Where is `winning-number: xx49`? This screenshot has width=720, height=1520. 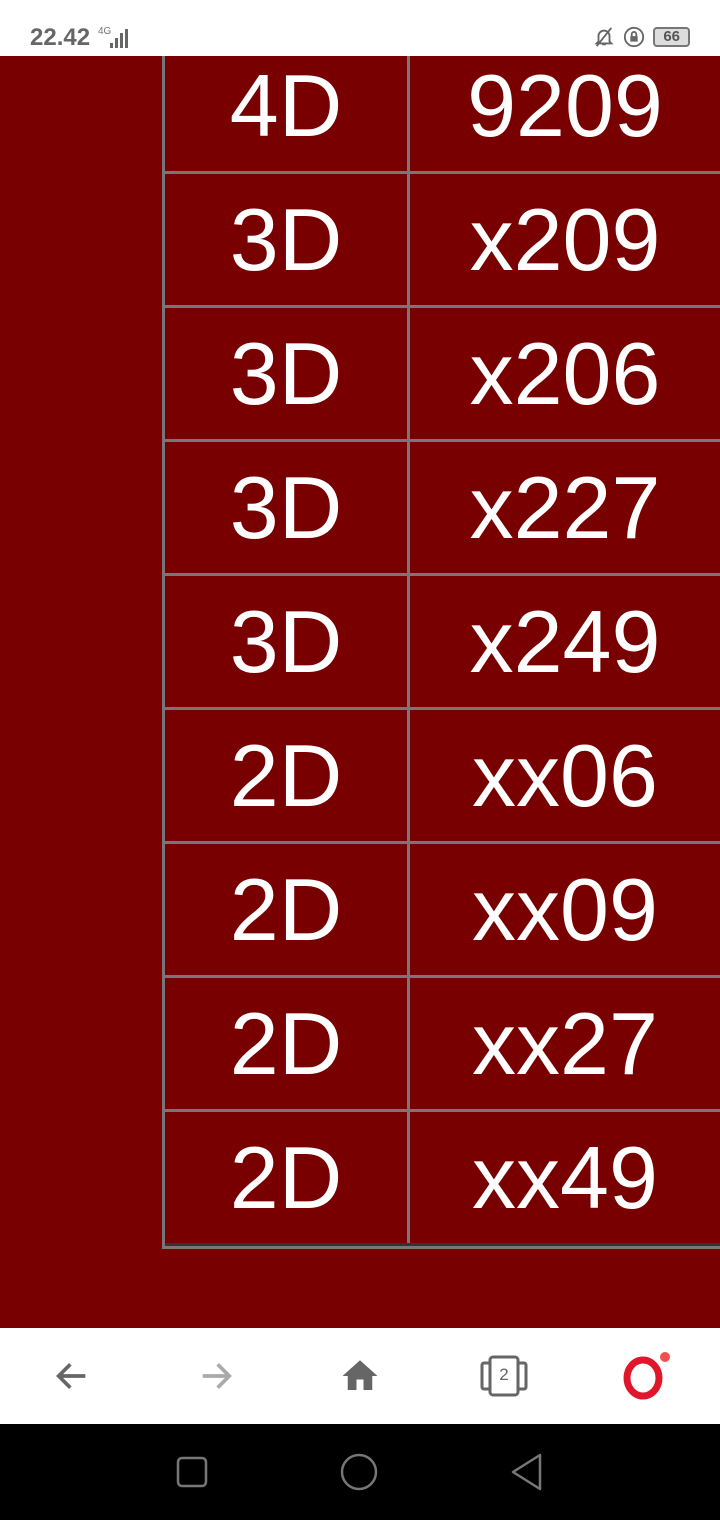
winning-number: xx49 is located at coordinates (565, 1177).